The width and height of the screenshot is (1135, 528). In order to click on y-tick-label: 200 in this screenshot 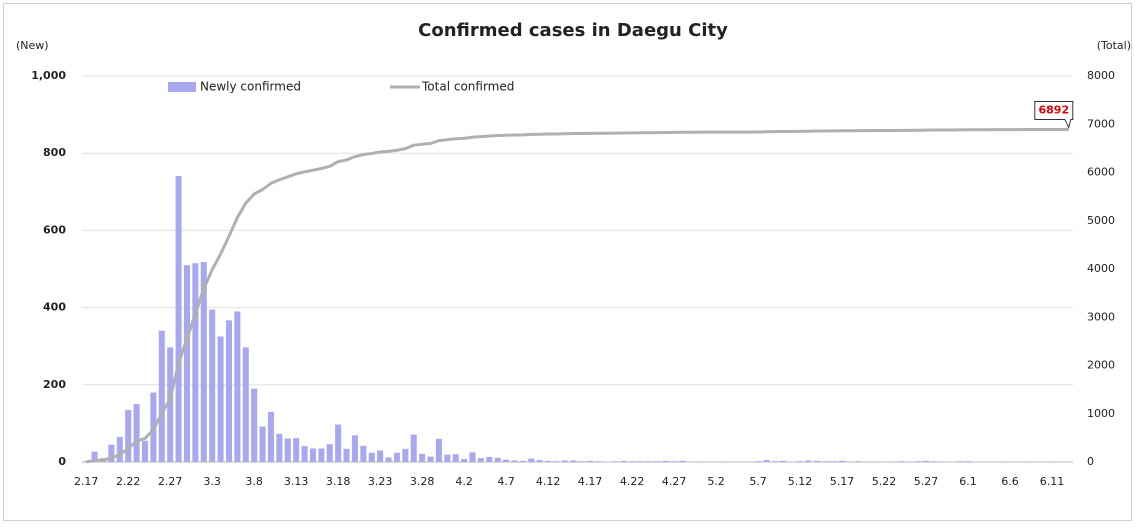, I will do `click(54, 384)`.